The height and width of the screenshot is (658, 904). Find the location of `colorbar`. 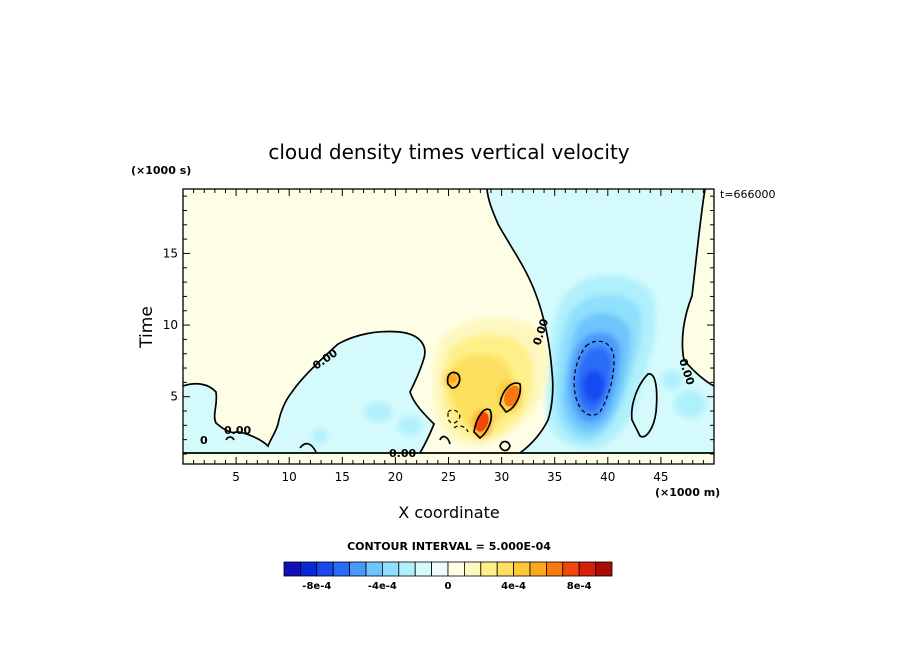

colorbar is located at coordinates (448, 569).